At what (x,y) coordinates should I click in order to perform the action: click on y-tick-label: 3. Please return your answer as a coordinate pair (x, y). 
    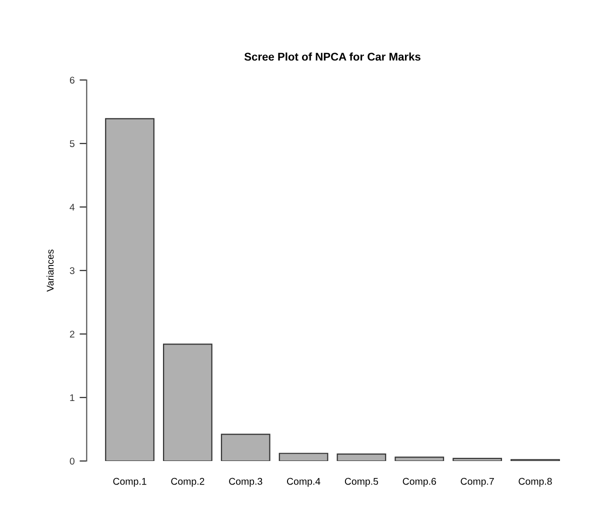
    Looking at the image, I should click on (72, 270).